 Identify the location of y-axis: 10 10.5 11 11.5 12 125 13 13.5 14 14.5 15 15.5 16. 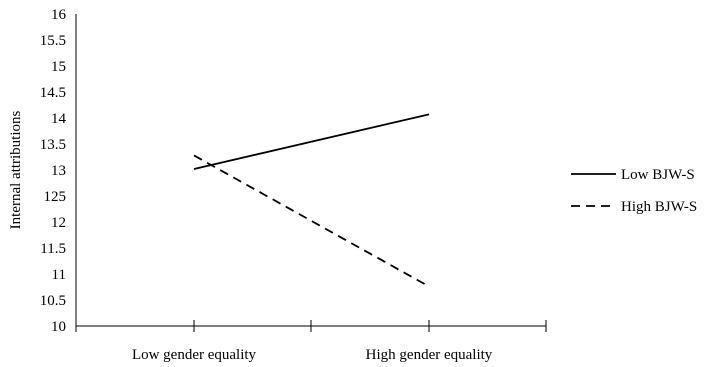
(58, 171).